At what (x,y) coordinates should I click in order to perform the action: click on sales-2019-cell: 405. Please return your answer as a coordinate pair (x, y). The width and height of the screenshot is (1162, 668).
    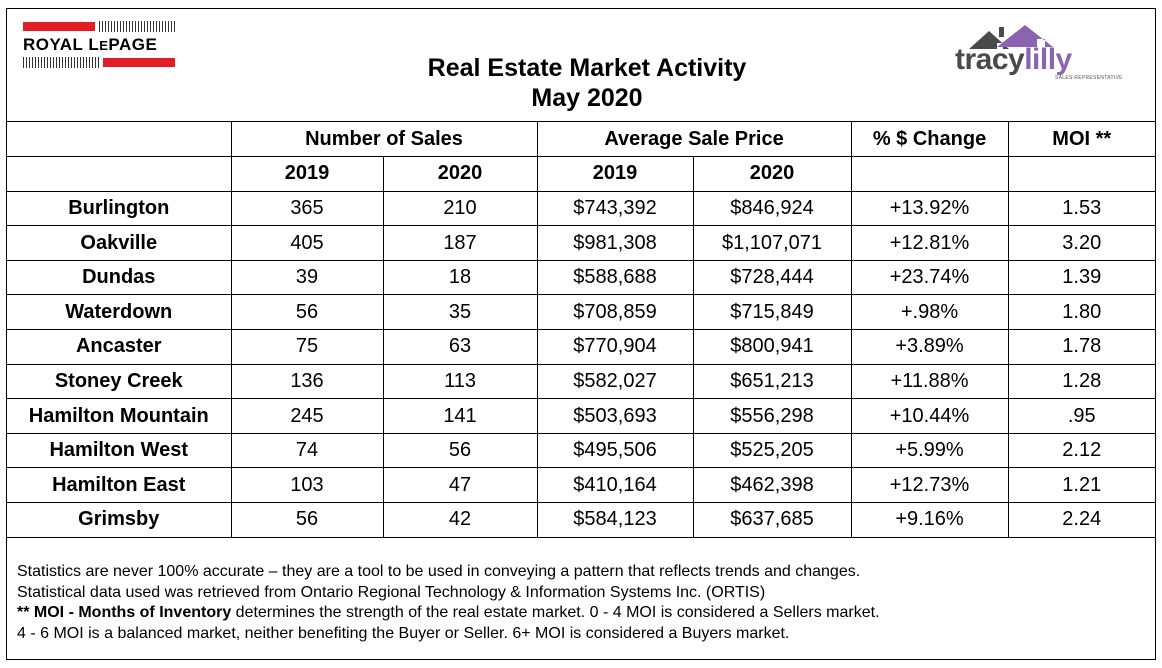
    Looking at the image, I should click on (307, 243).